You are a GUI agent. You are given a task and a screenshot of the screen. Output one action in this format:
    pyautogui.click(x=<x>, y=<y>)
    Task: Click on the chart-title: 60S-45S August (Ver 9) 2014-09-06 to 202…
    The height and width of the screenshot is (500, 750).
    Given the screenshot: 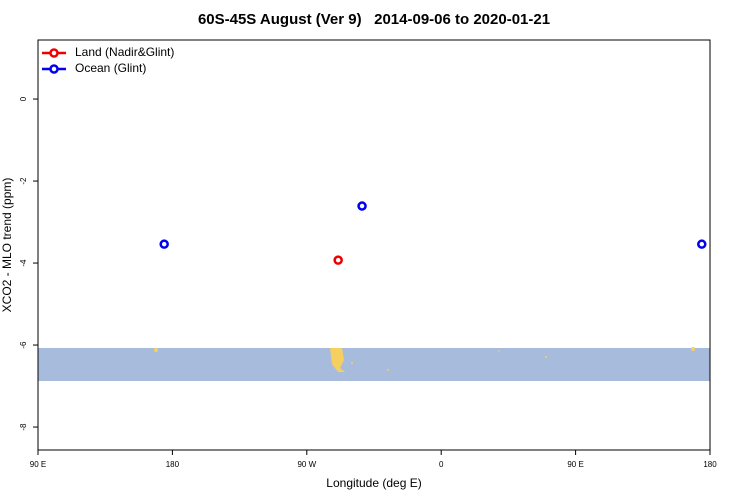 What is the action you would take?
    pyautogui.click(x=374, y=19)
    